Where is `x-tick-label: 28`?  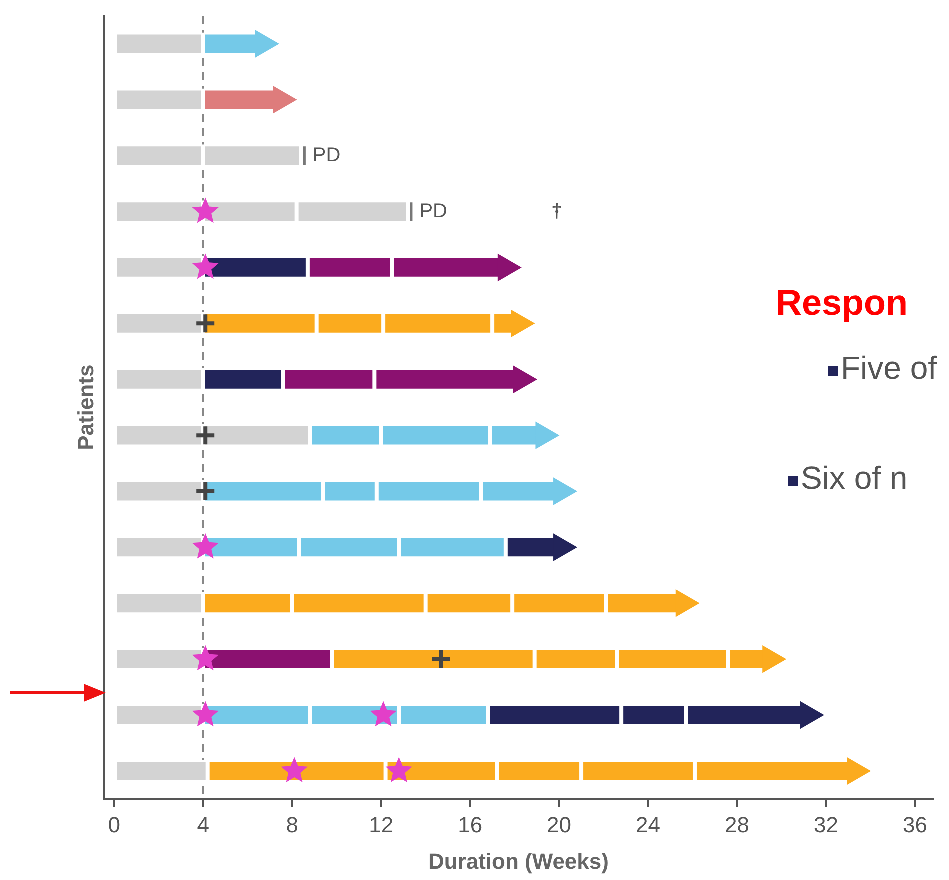
x-tick-label: 28 is located at coordinates (737, 825).